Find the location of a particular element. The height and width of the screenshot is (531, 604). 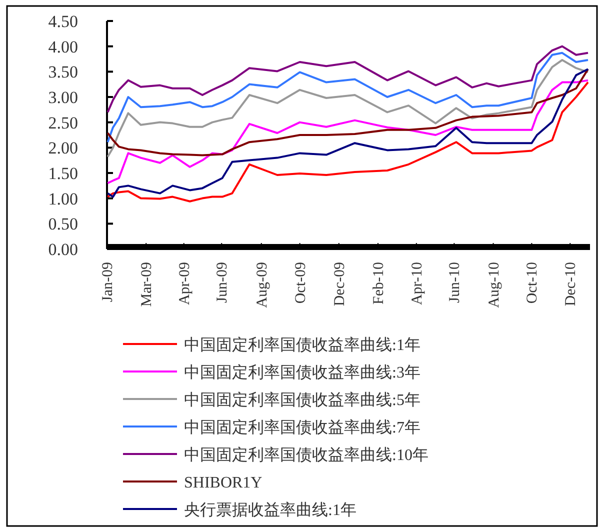

y-tick-label: 1.50 is located at coordinates (63, 173).